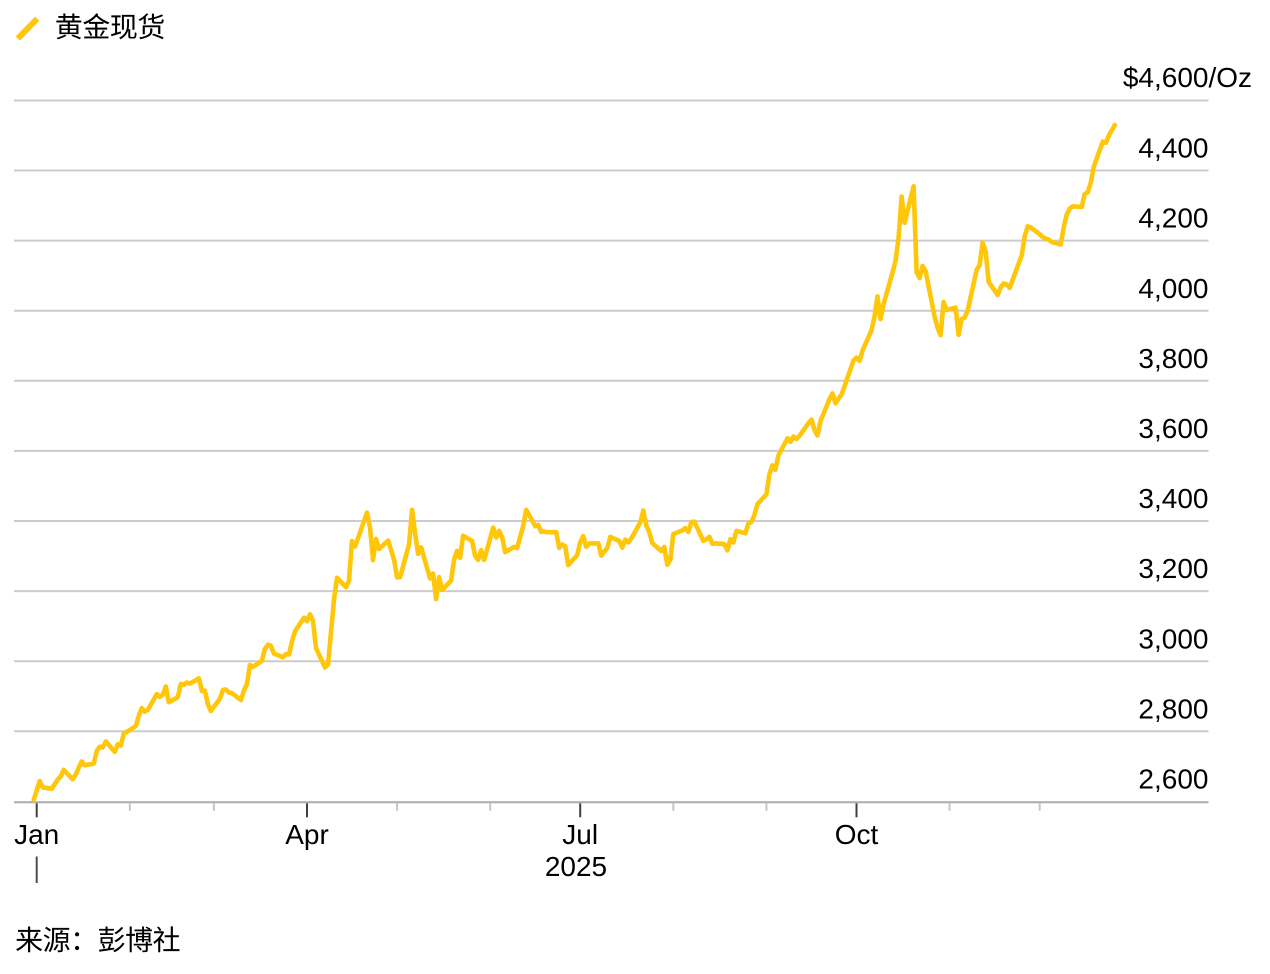 Image resolution: width=1270 pixels, height=974 pixels. What do you see at coordinates (36, 834) in the screenshot?
I see `svg-text: Jan` at bounding box center [36, 834].